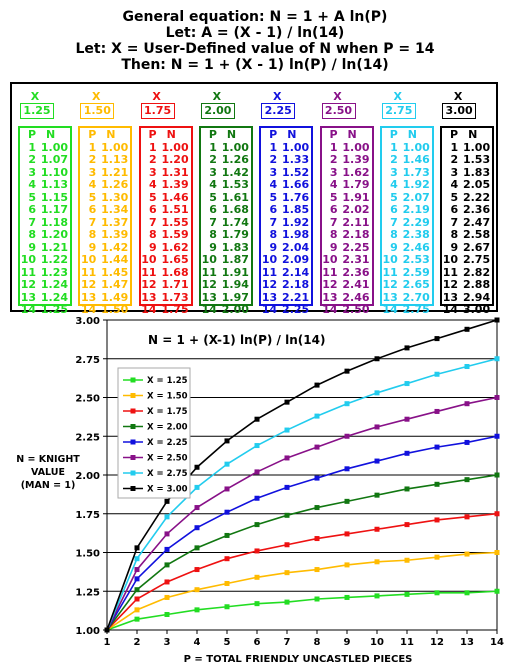 The width and height of the screenshot is (510, 669). What do you see at coordinates (296, 222) in the screenshot?
I see `n-cell: 1.92` at bounding box center [296, 222].